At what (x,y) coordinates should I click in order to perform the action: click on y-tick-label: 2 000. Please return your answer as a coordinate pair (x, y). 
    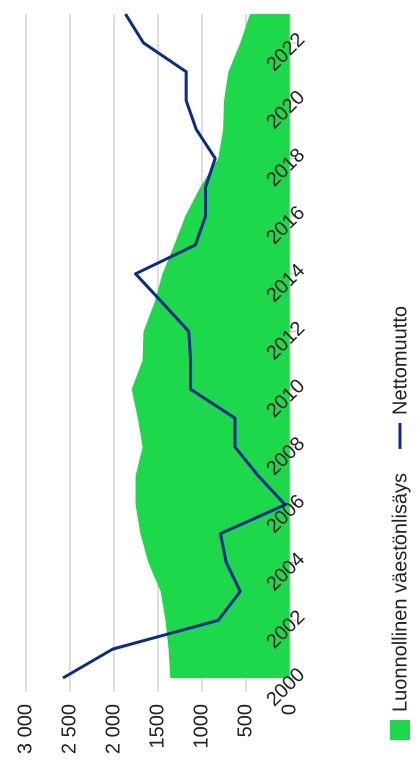
    Looking at the image, I should click on (113, 729).